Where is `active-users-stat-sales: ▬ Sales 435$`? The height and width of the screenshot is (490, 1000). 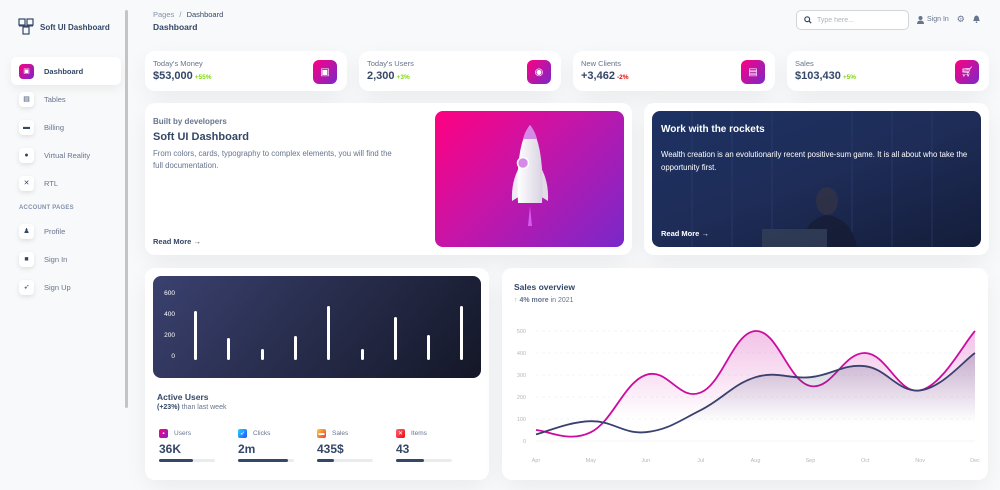
active-users-stat-sales: ▬ Sales 435$ is located at coordinates (352, 445).